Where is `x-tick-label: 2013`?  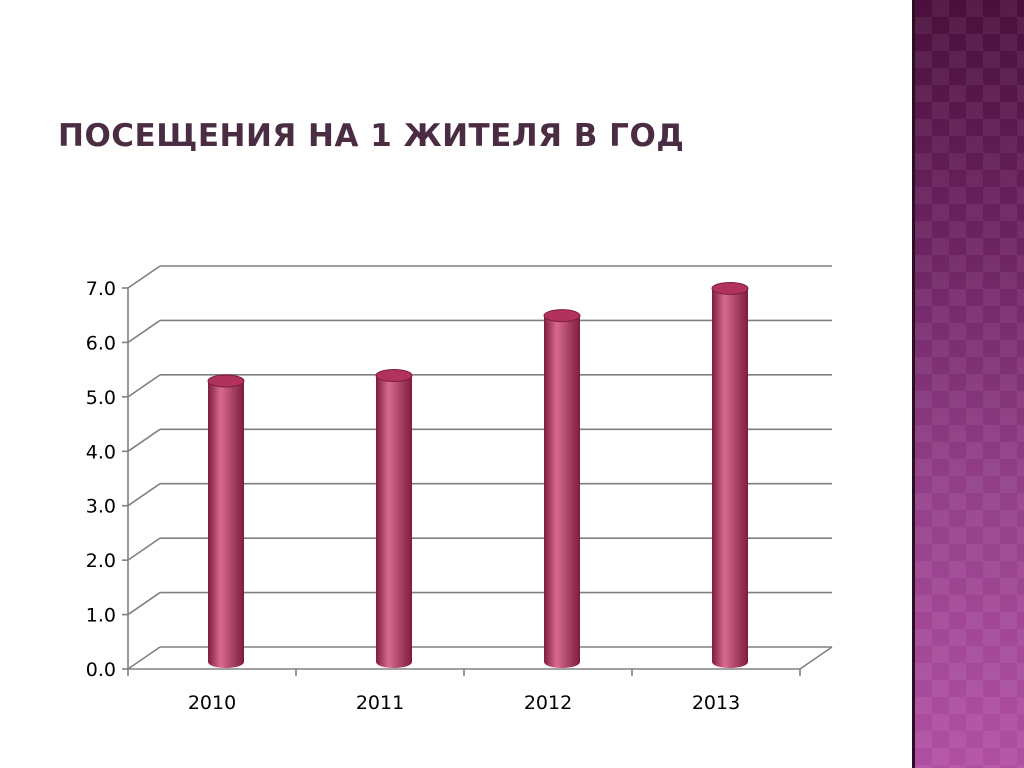
x-tick-label: 2013 is located at coordinates (716, 703).